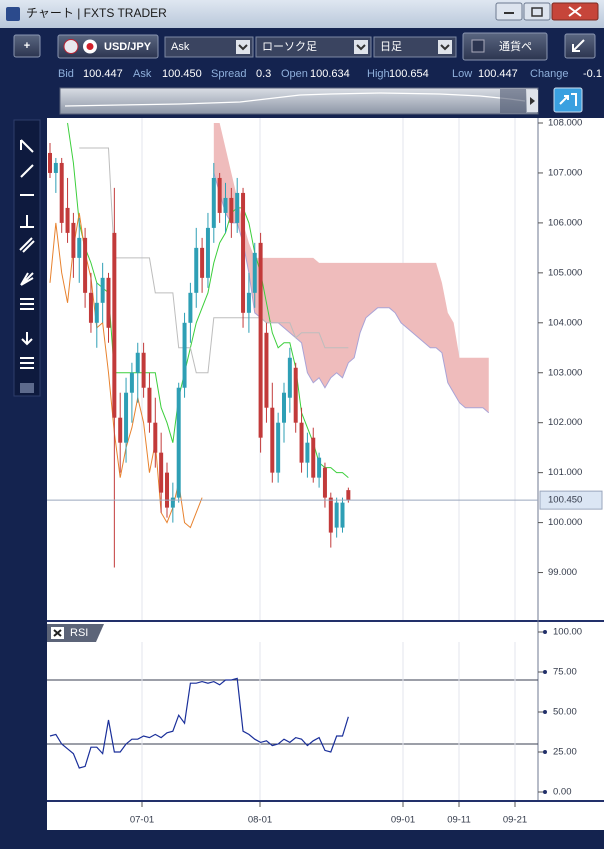  I want to click on y-tick-label: 103.000, so click(565, 372).